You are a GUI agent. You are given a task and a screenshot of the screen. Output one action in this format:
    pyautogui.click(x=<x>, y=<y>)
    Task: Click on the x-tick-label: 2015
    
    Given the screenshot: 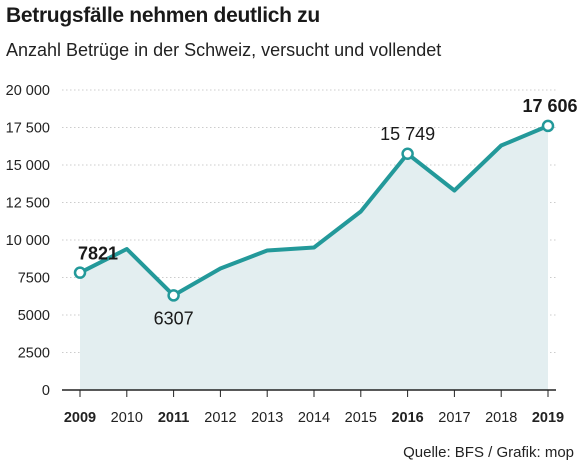 What is the action you would take?
    pyautogui.click(x=361, y=418)
    